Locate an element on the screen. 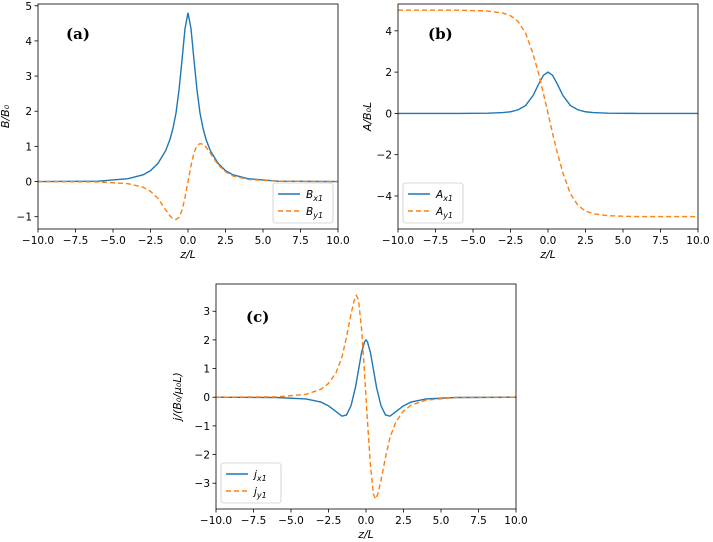 The height and width of the screenshot is (542, 713). panel-tag: (b) is located at coordinates (440, 34).